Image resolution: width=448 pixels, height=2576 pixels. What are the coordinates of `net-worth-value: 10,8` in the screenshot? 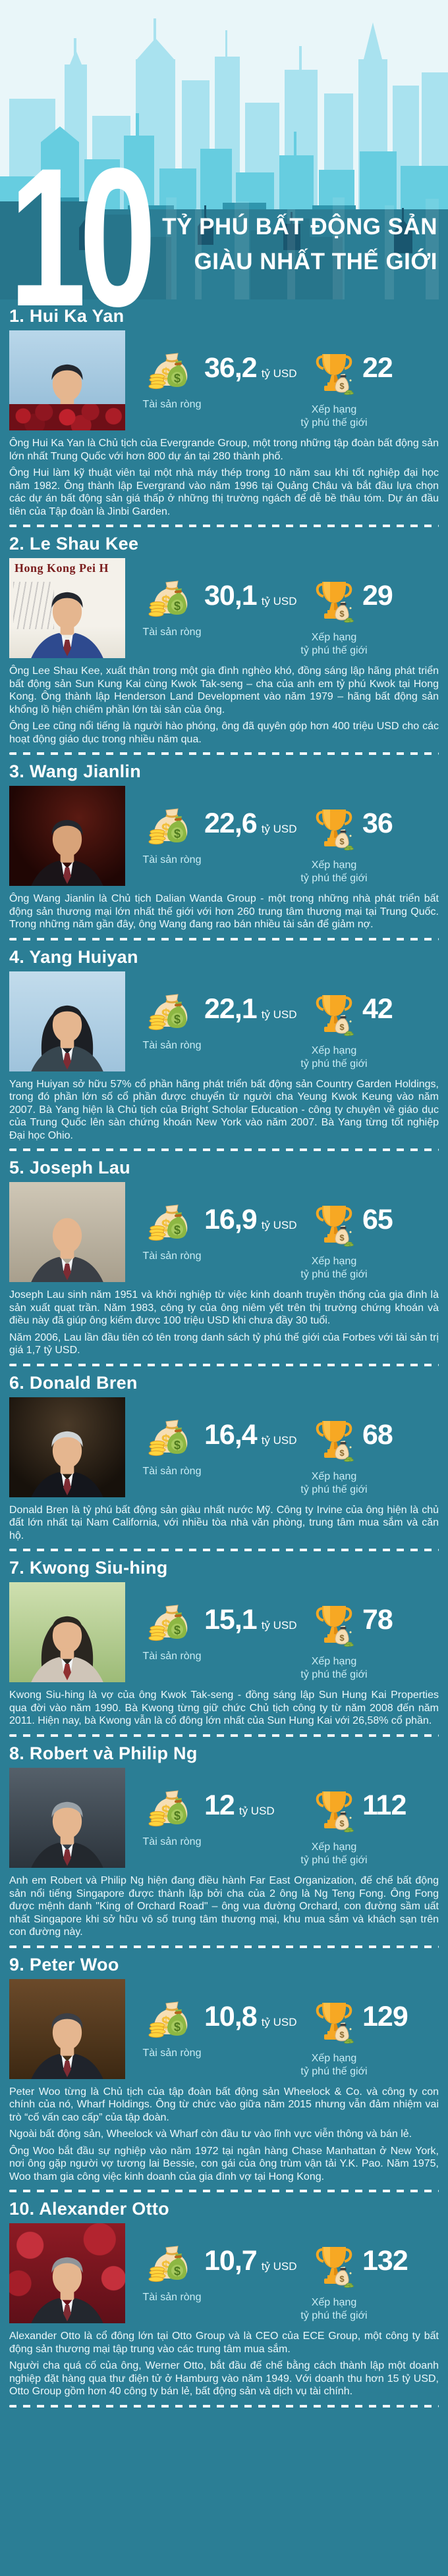 It's located at (231, 2016).